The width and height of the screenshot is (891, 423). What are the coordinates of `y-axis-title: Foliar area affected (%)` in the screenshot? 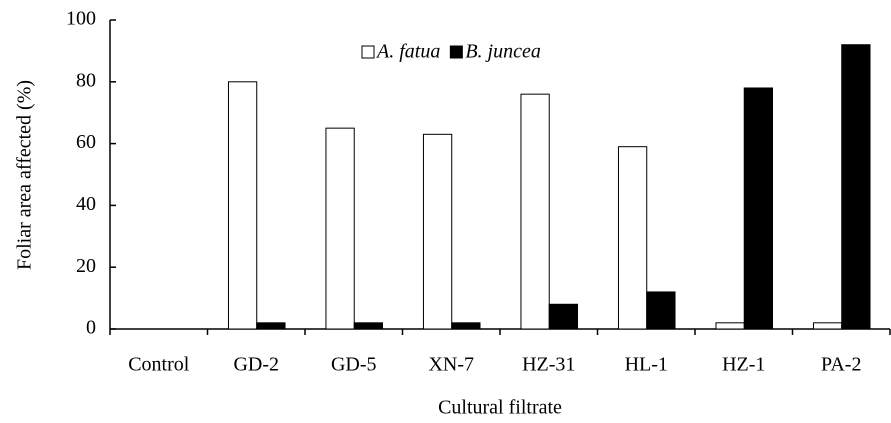 It's located at (25, 175).